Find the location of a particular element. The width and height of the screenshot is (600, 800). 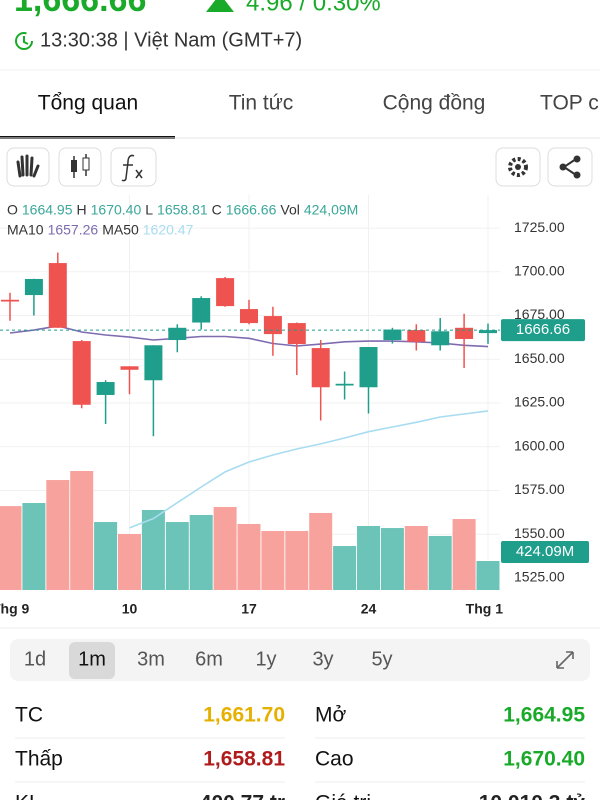

legend-text: MA10 is located at coordinates (25, 230).